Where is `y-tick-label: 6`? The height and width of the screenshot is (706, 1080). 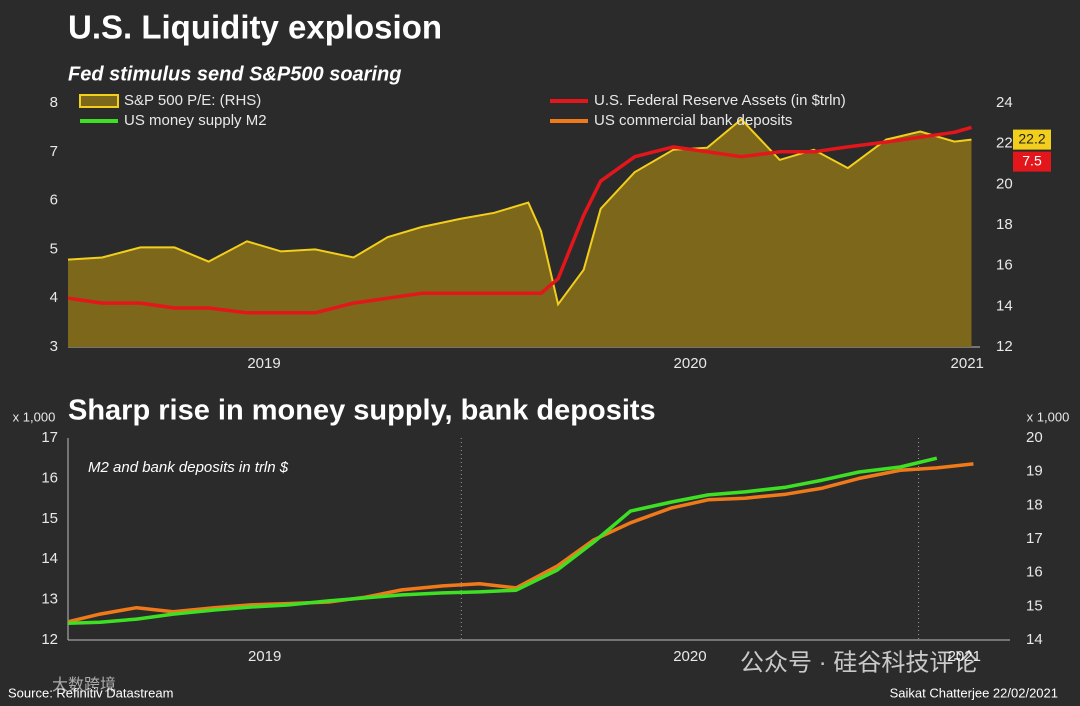 y-tick-label: 6 is located at coordinates (54, 200).